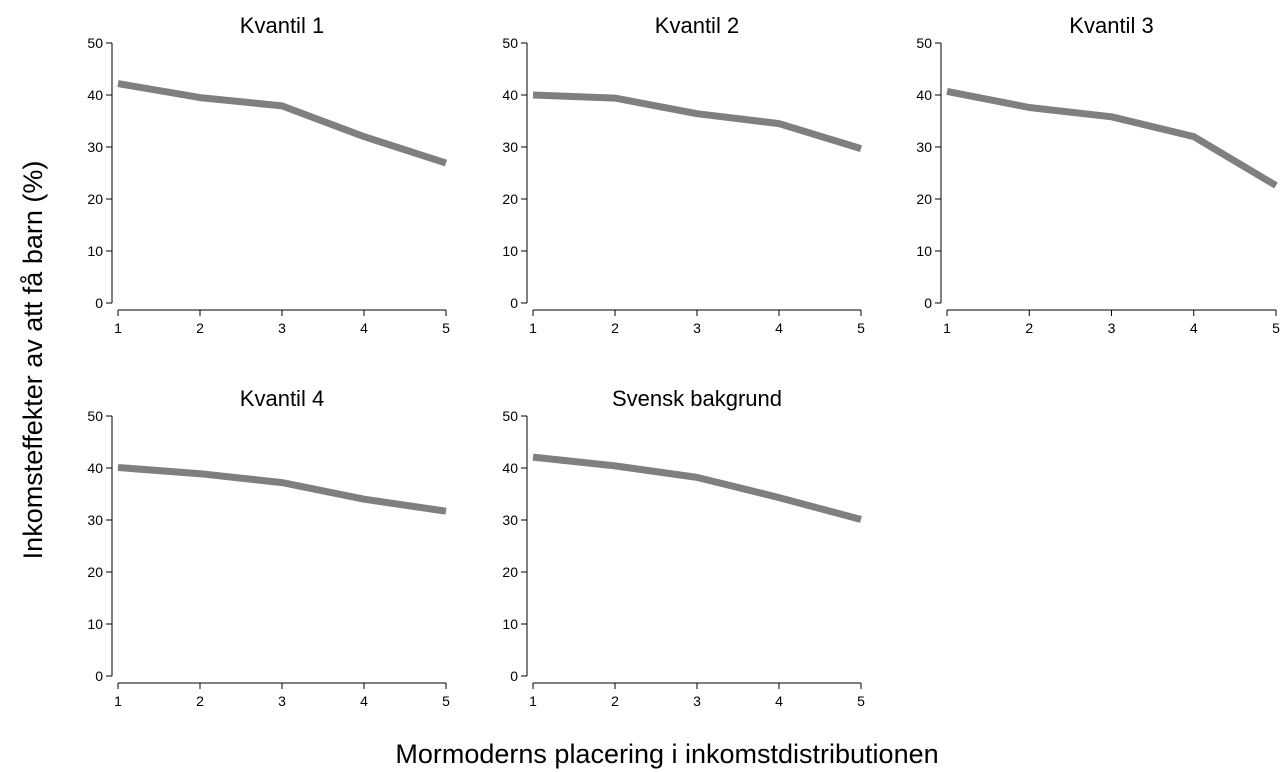 This screenshot has height=772, width=1284. I want to click on panel-title: Svensk bakgrund, so click(697, 398).